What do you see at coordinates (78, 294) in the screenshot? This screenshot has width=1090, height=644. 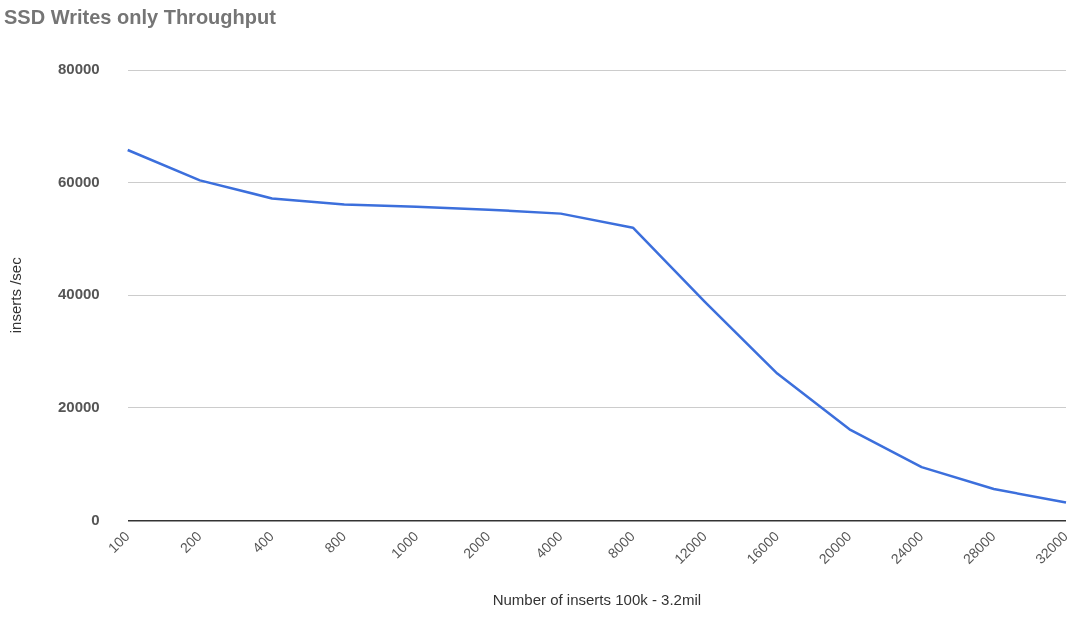 I see `y-tick-label: 40000` at bounding box center [78, 294].